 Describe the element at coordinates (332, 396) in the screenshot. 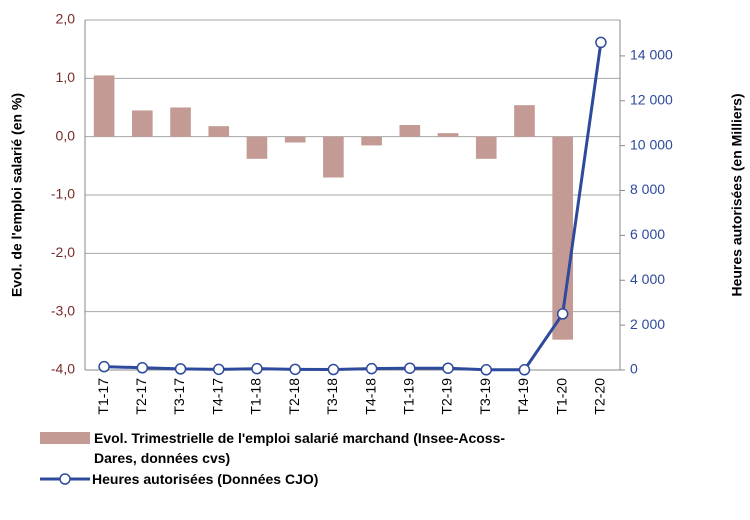

I see `x-tick-label: T3-18` at that location.